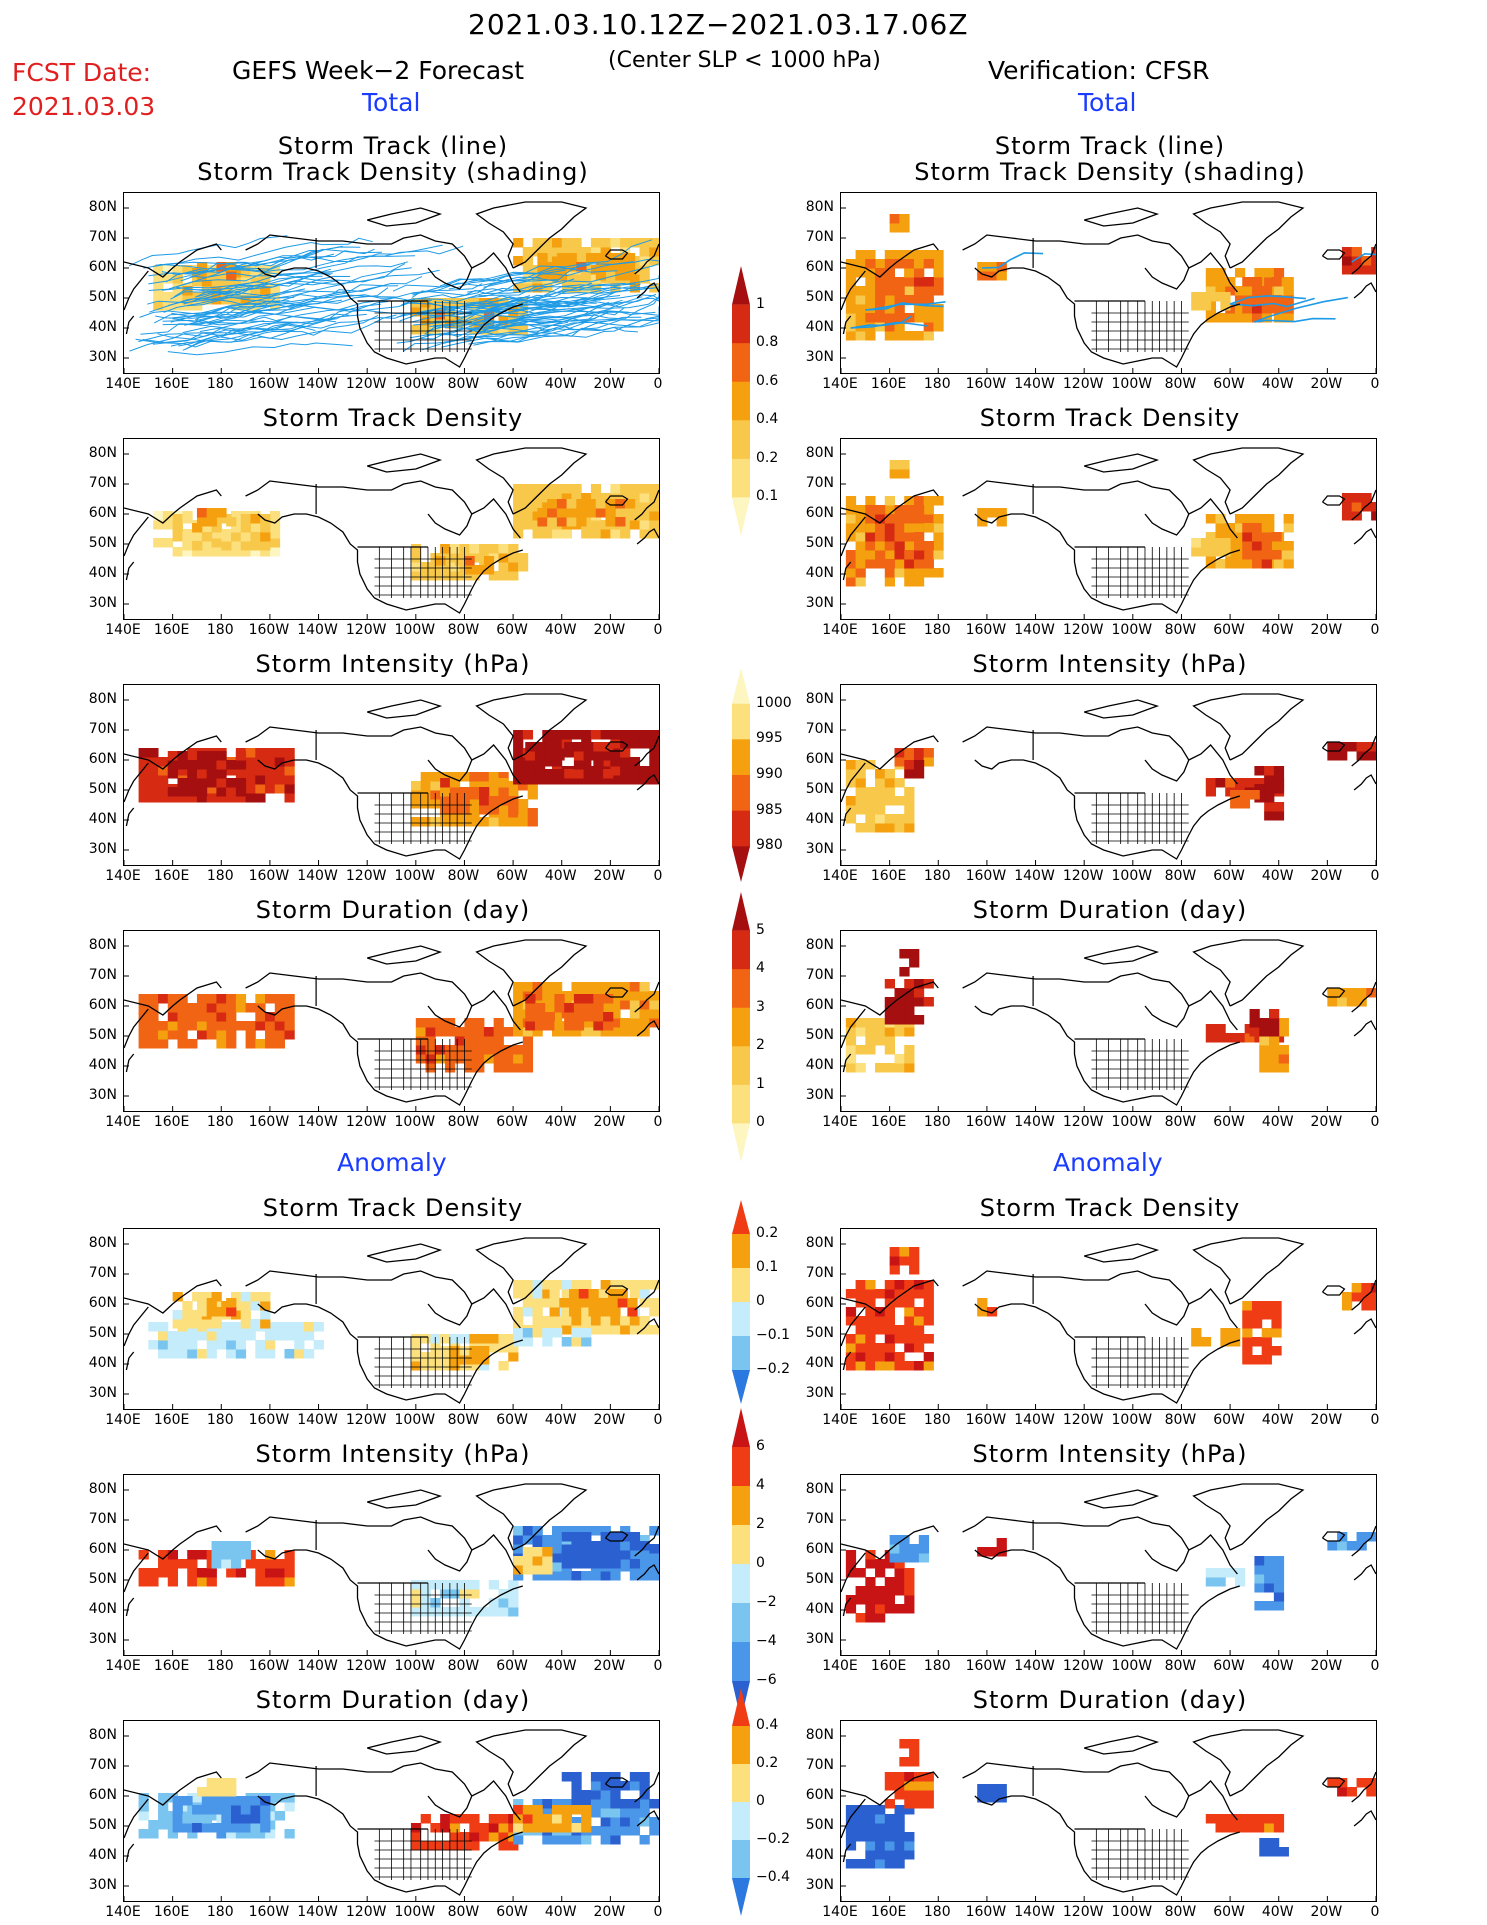 This screenshot has height=1925, width=1487. Describe the element at coordinates (840, 1122) in the screenshot. I see `lon-tick-label: 140E` at that location.